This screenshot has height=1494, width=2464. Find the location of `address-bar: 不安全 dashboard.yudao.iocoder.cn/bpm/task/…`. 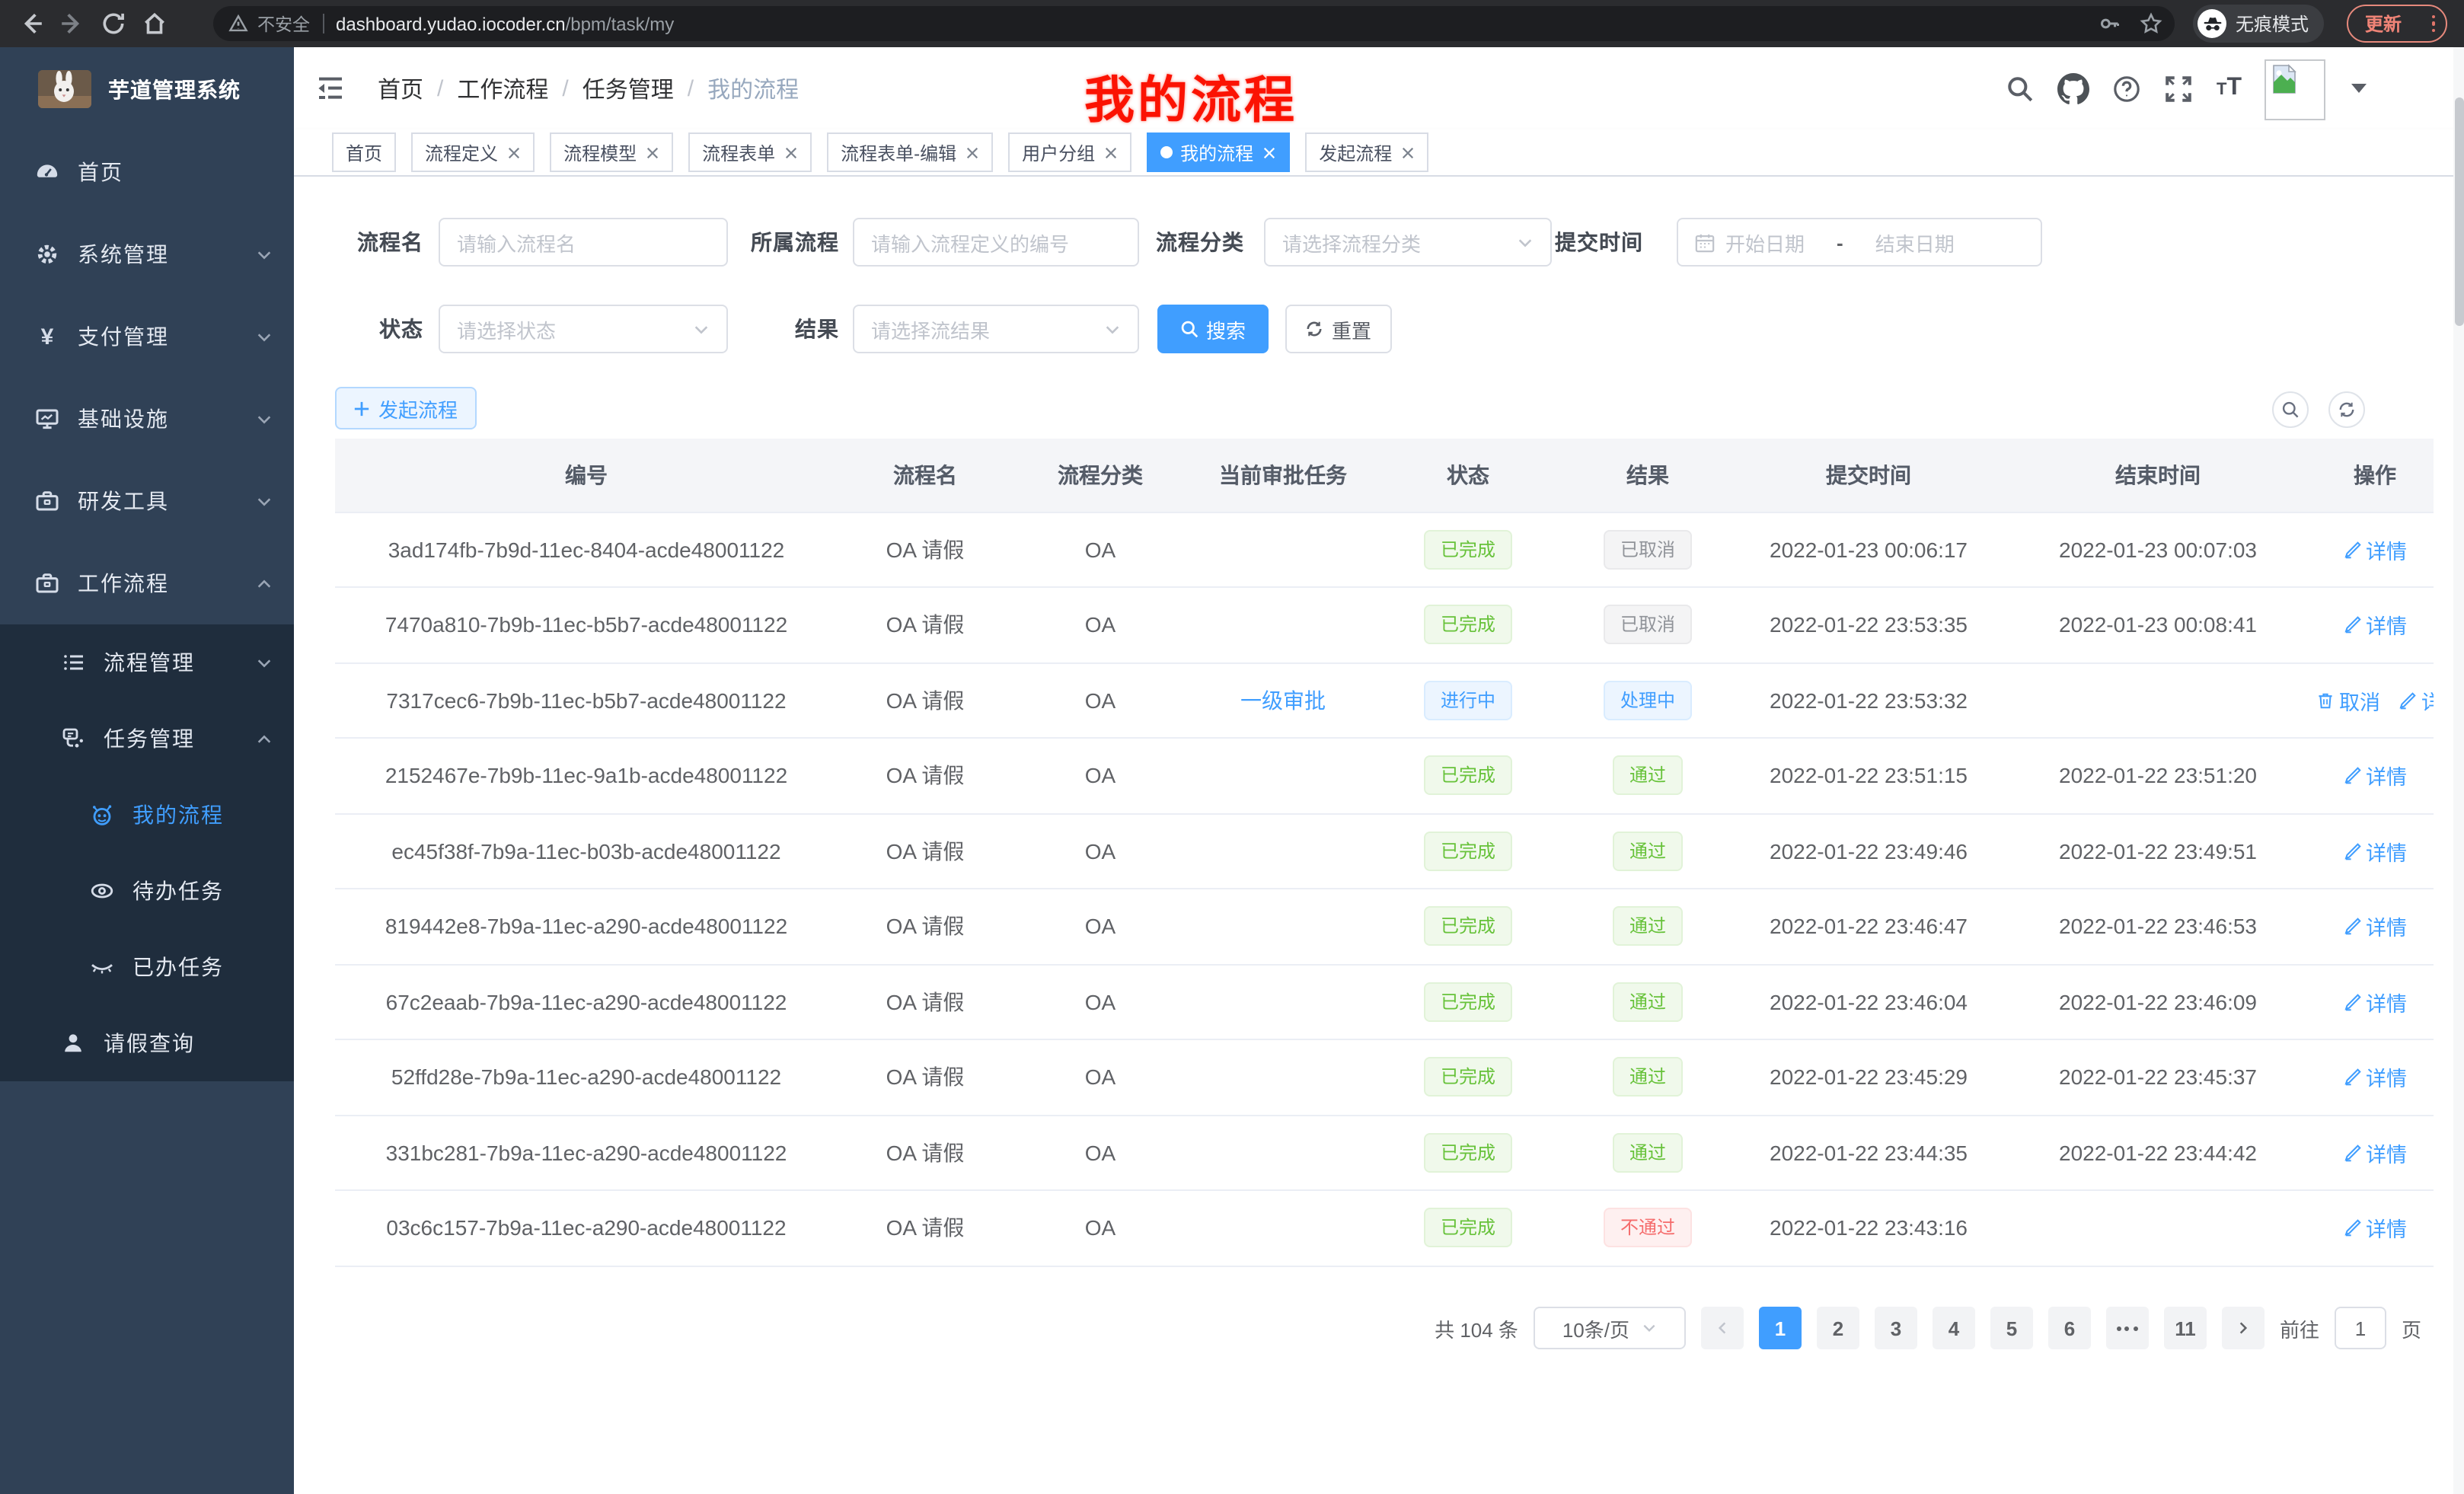

address-bar: 不安全 dashboard.yudao.iocoder.cn/bpm/task/… is located at coordinates (1194, 23).